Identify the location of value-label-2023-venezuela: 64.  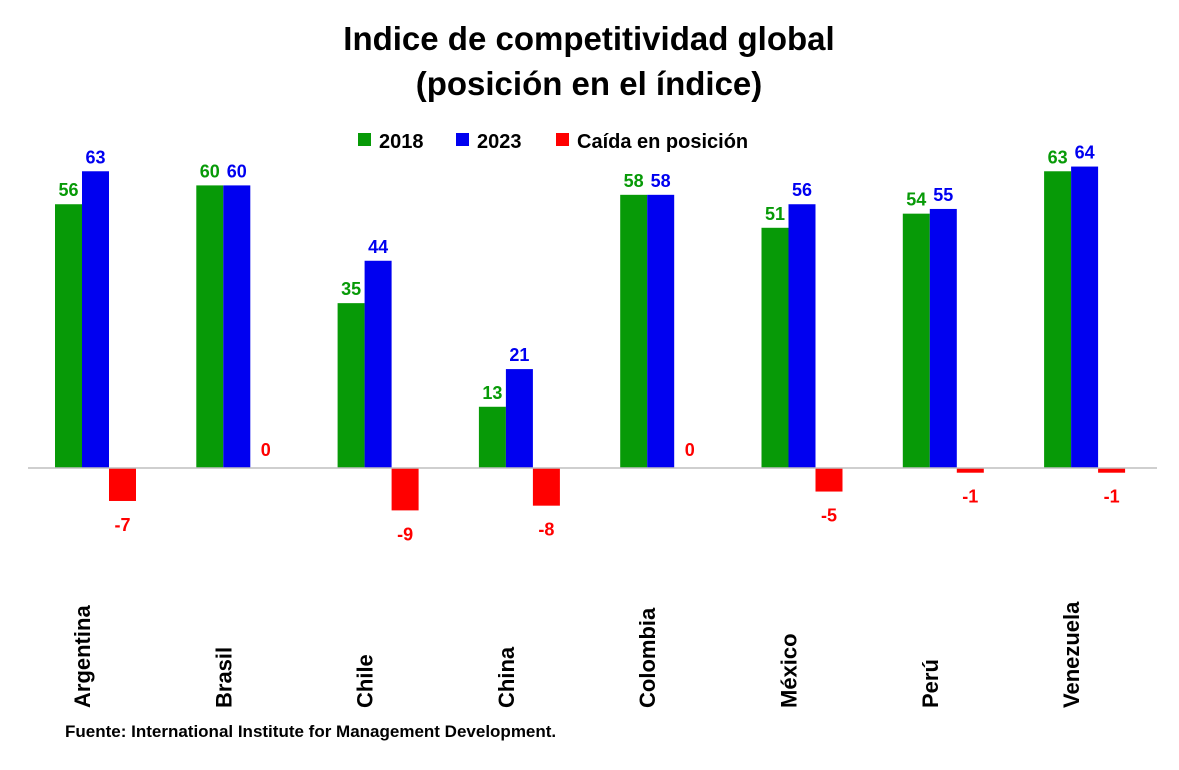
(1085, 153).